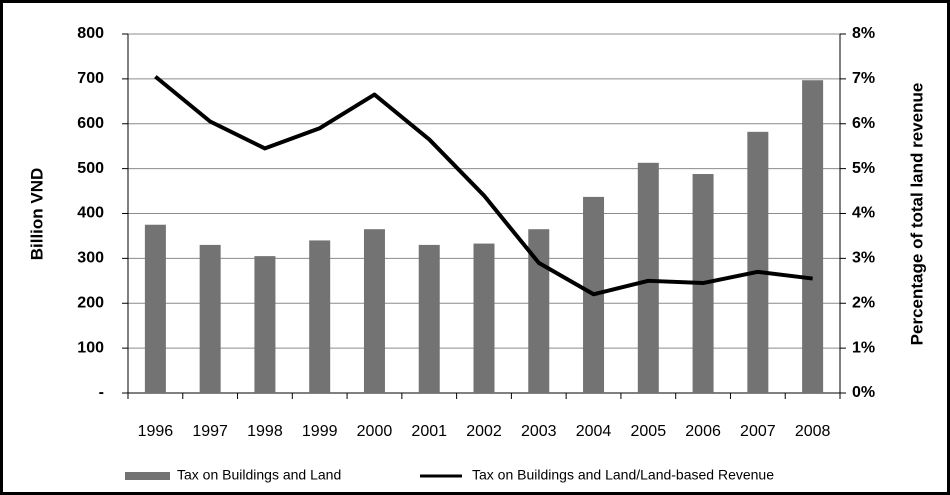 This screenshot has height=495, width=950. I want to click on y2-tick-label: 3%, so click(863, 258).